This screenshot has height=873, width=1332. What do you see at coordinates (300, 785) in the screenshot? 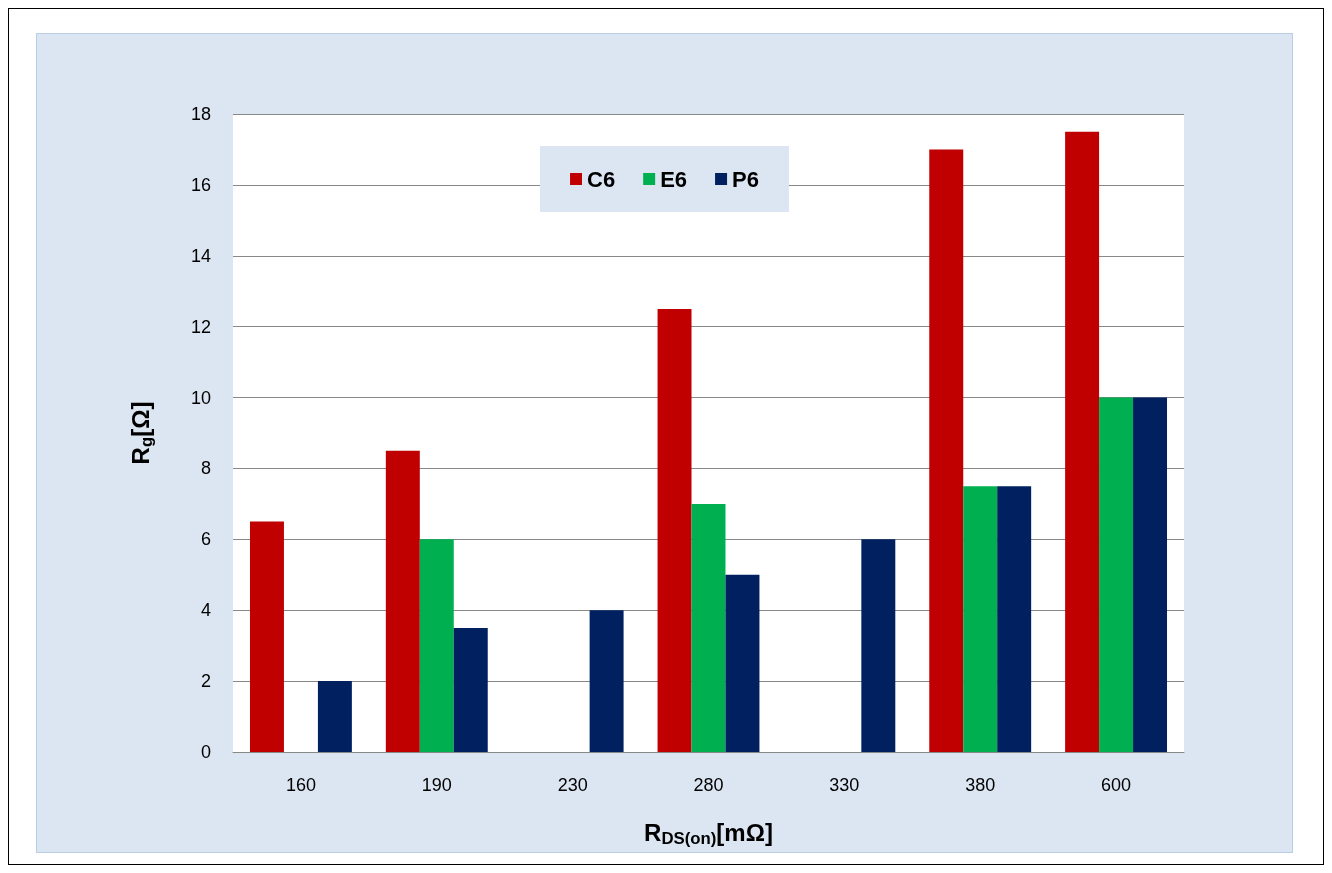
I see `x-tick-label: 160` at bounding box center [300, 785].